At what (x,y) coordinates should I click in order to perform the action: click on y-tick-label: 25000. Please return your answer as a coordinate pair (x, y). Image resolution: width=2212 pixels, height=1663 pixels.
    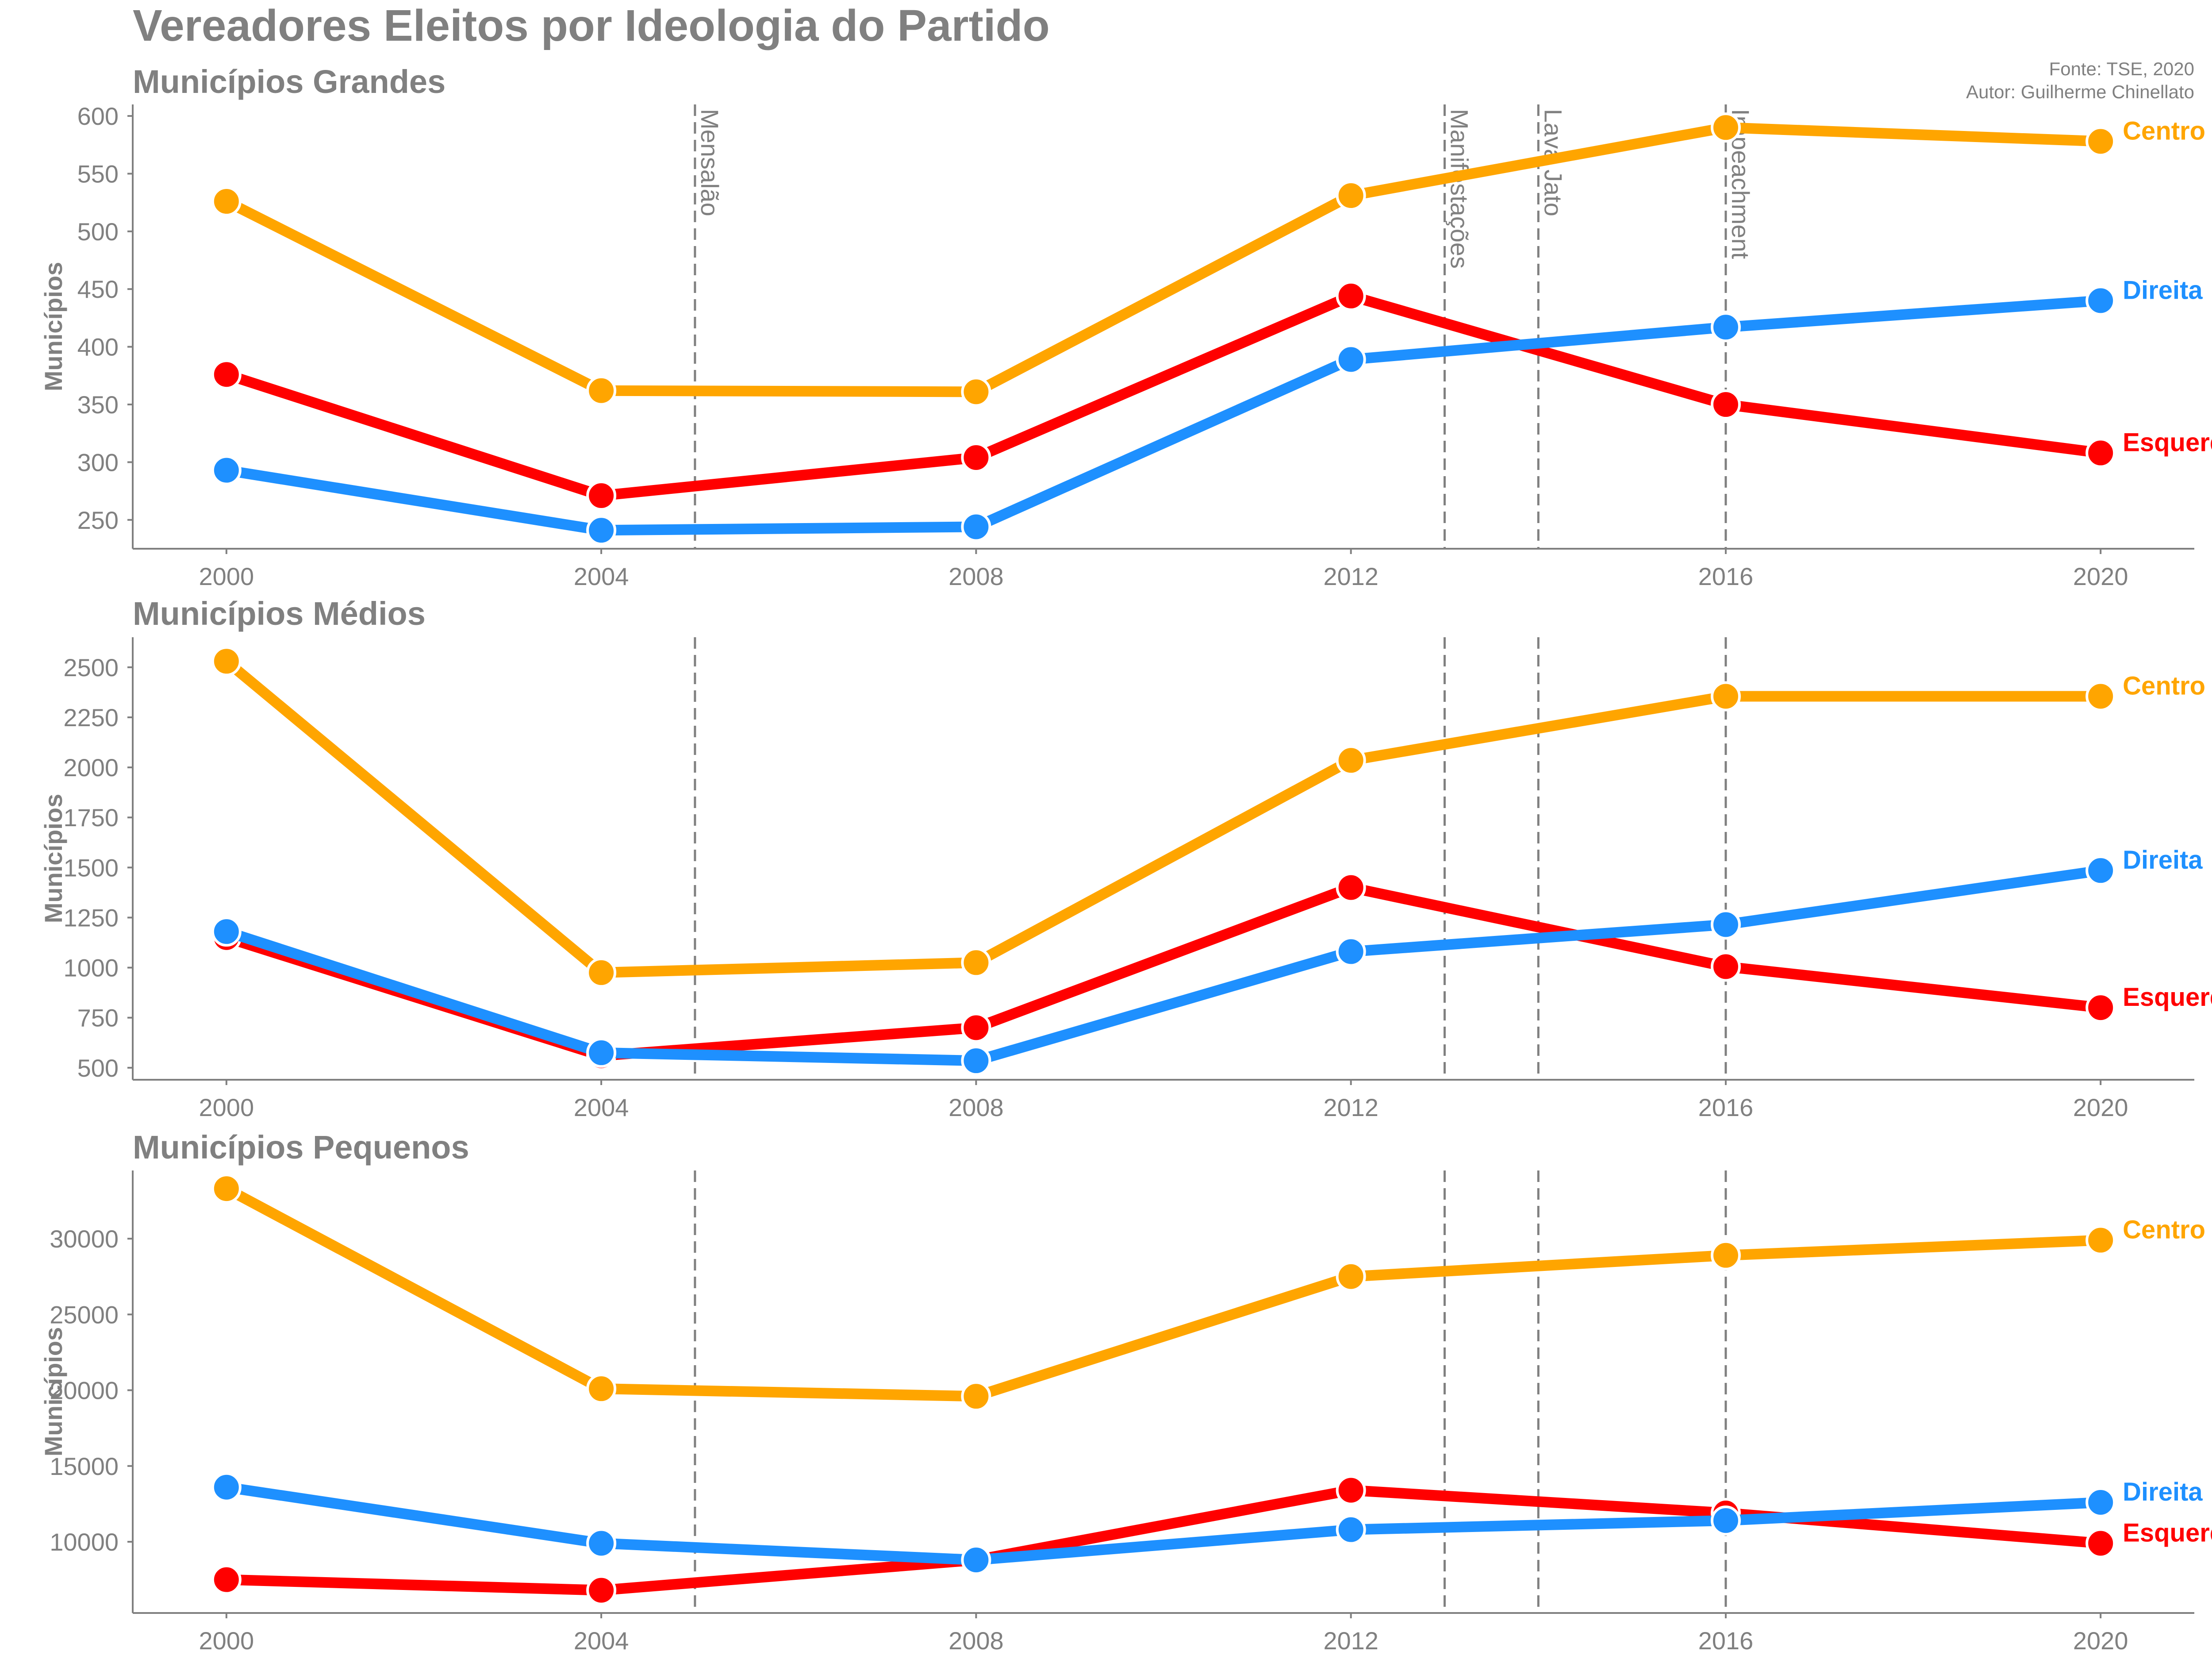
    Looking at the image, I should click on (85, 1315).